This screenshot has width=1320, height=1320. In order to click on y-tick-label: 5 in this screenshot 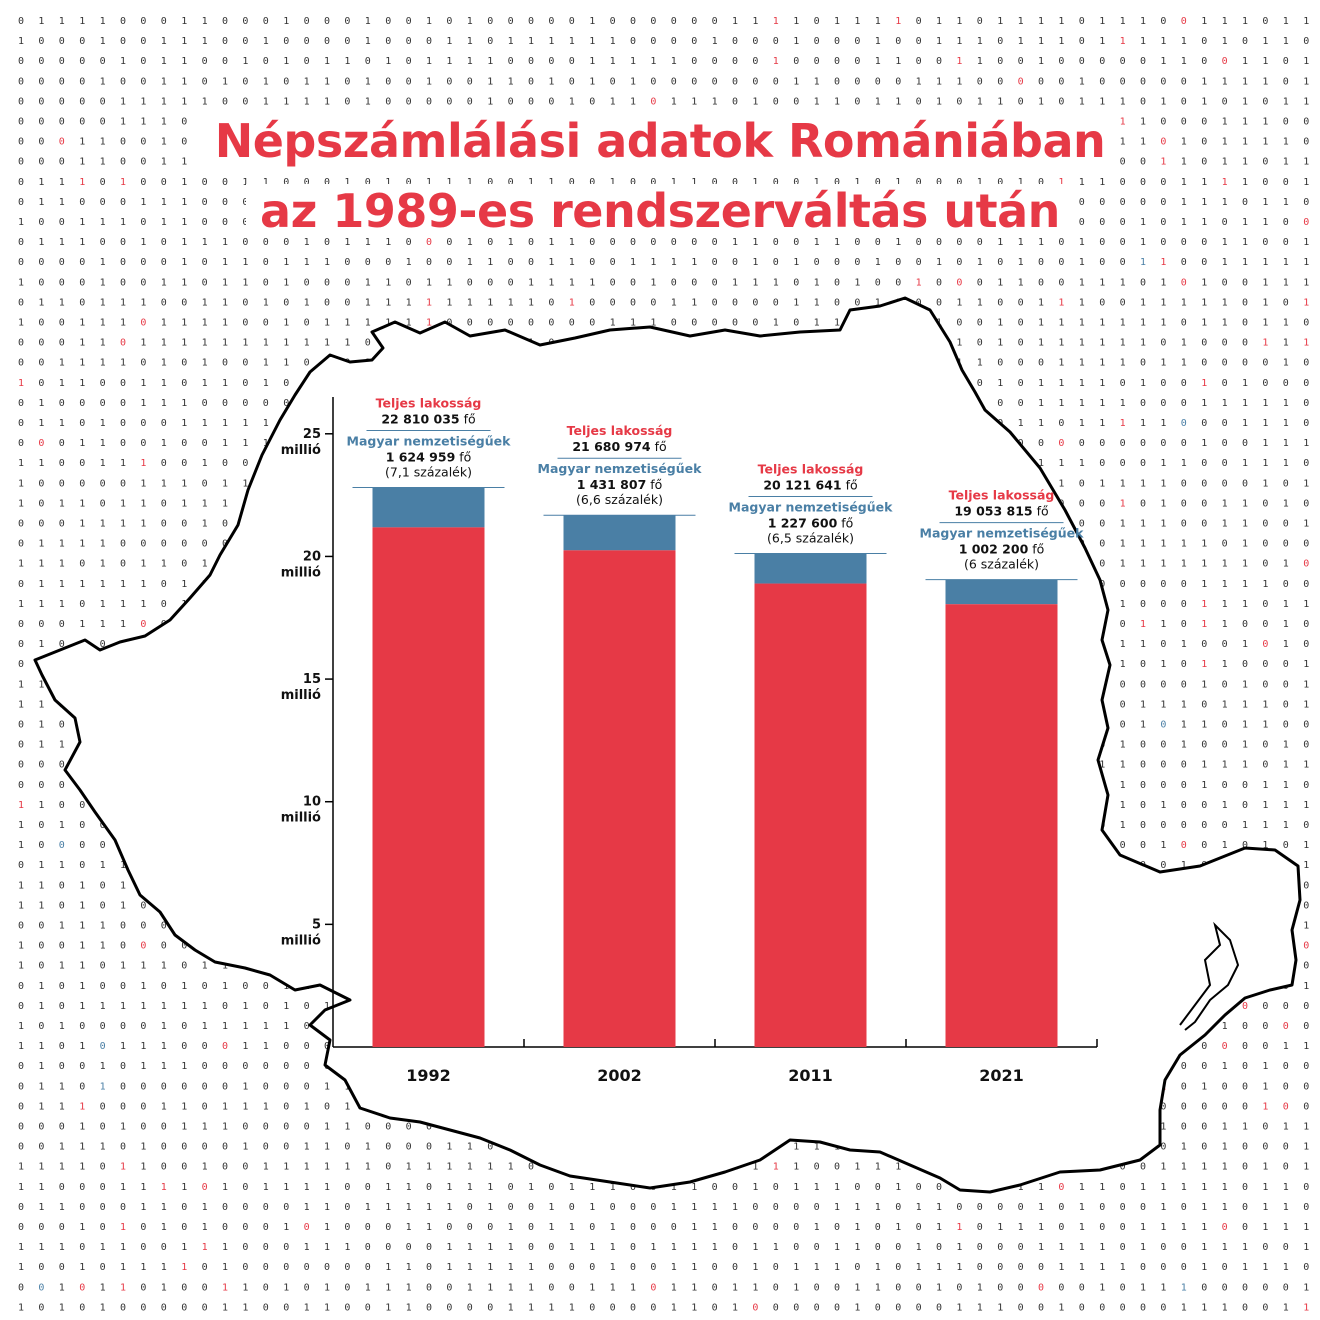, I will do `click(316, 924)`.